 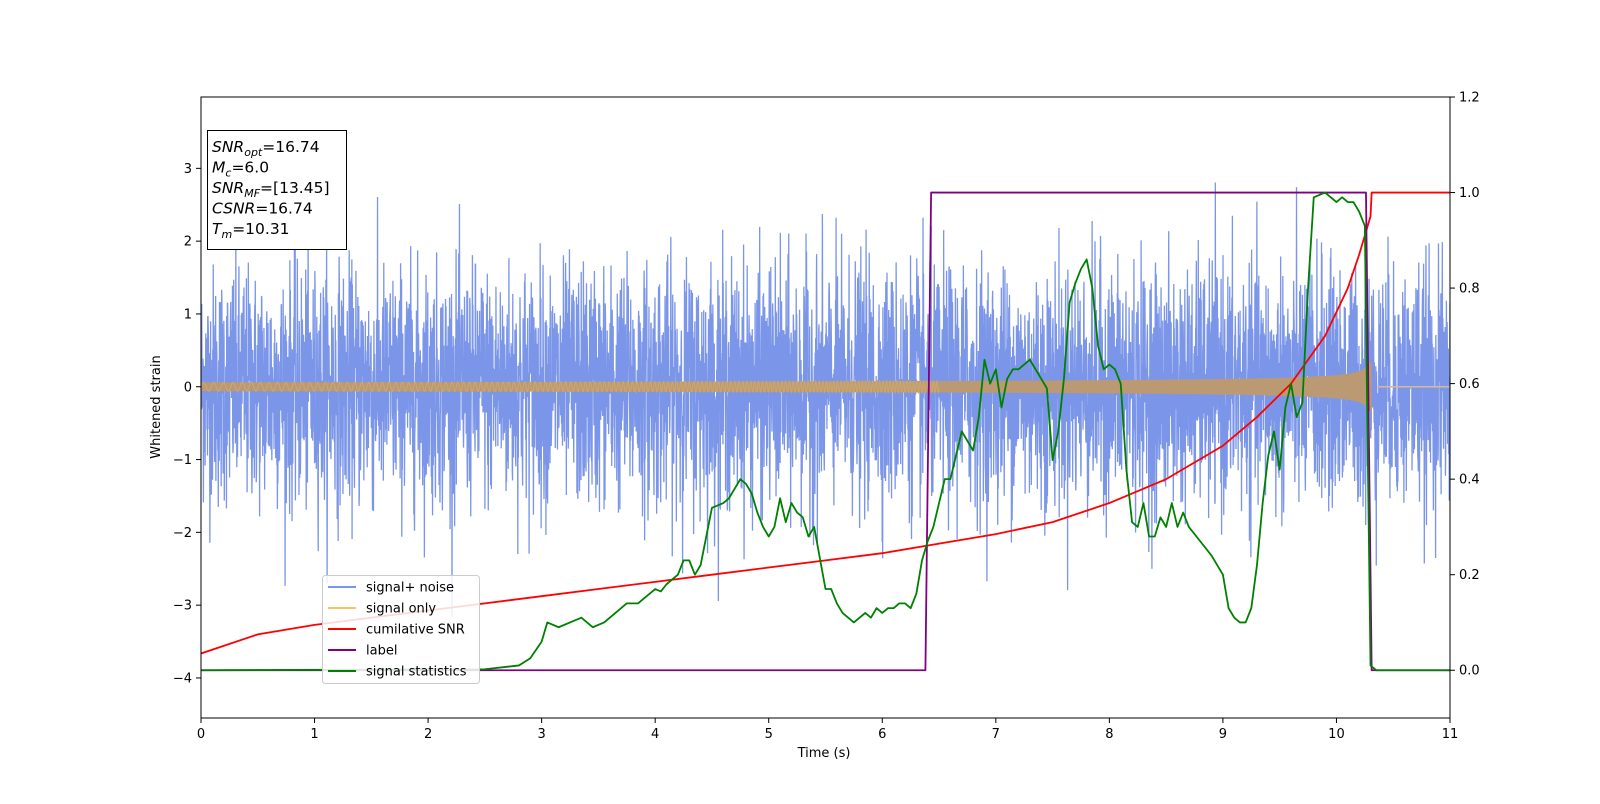 I want to click on y-axis-right: 0.0 0.2 0.4 0.6 0.8 1.0 1.2, so click(x=1465, y=385).